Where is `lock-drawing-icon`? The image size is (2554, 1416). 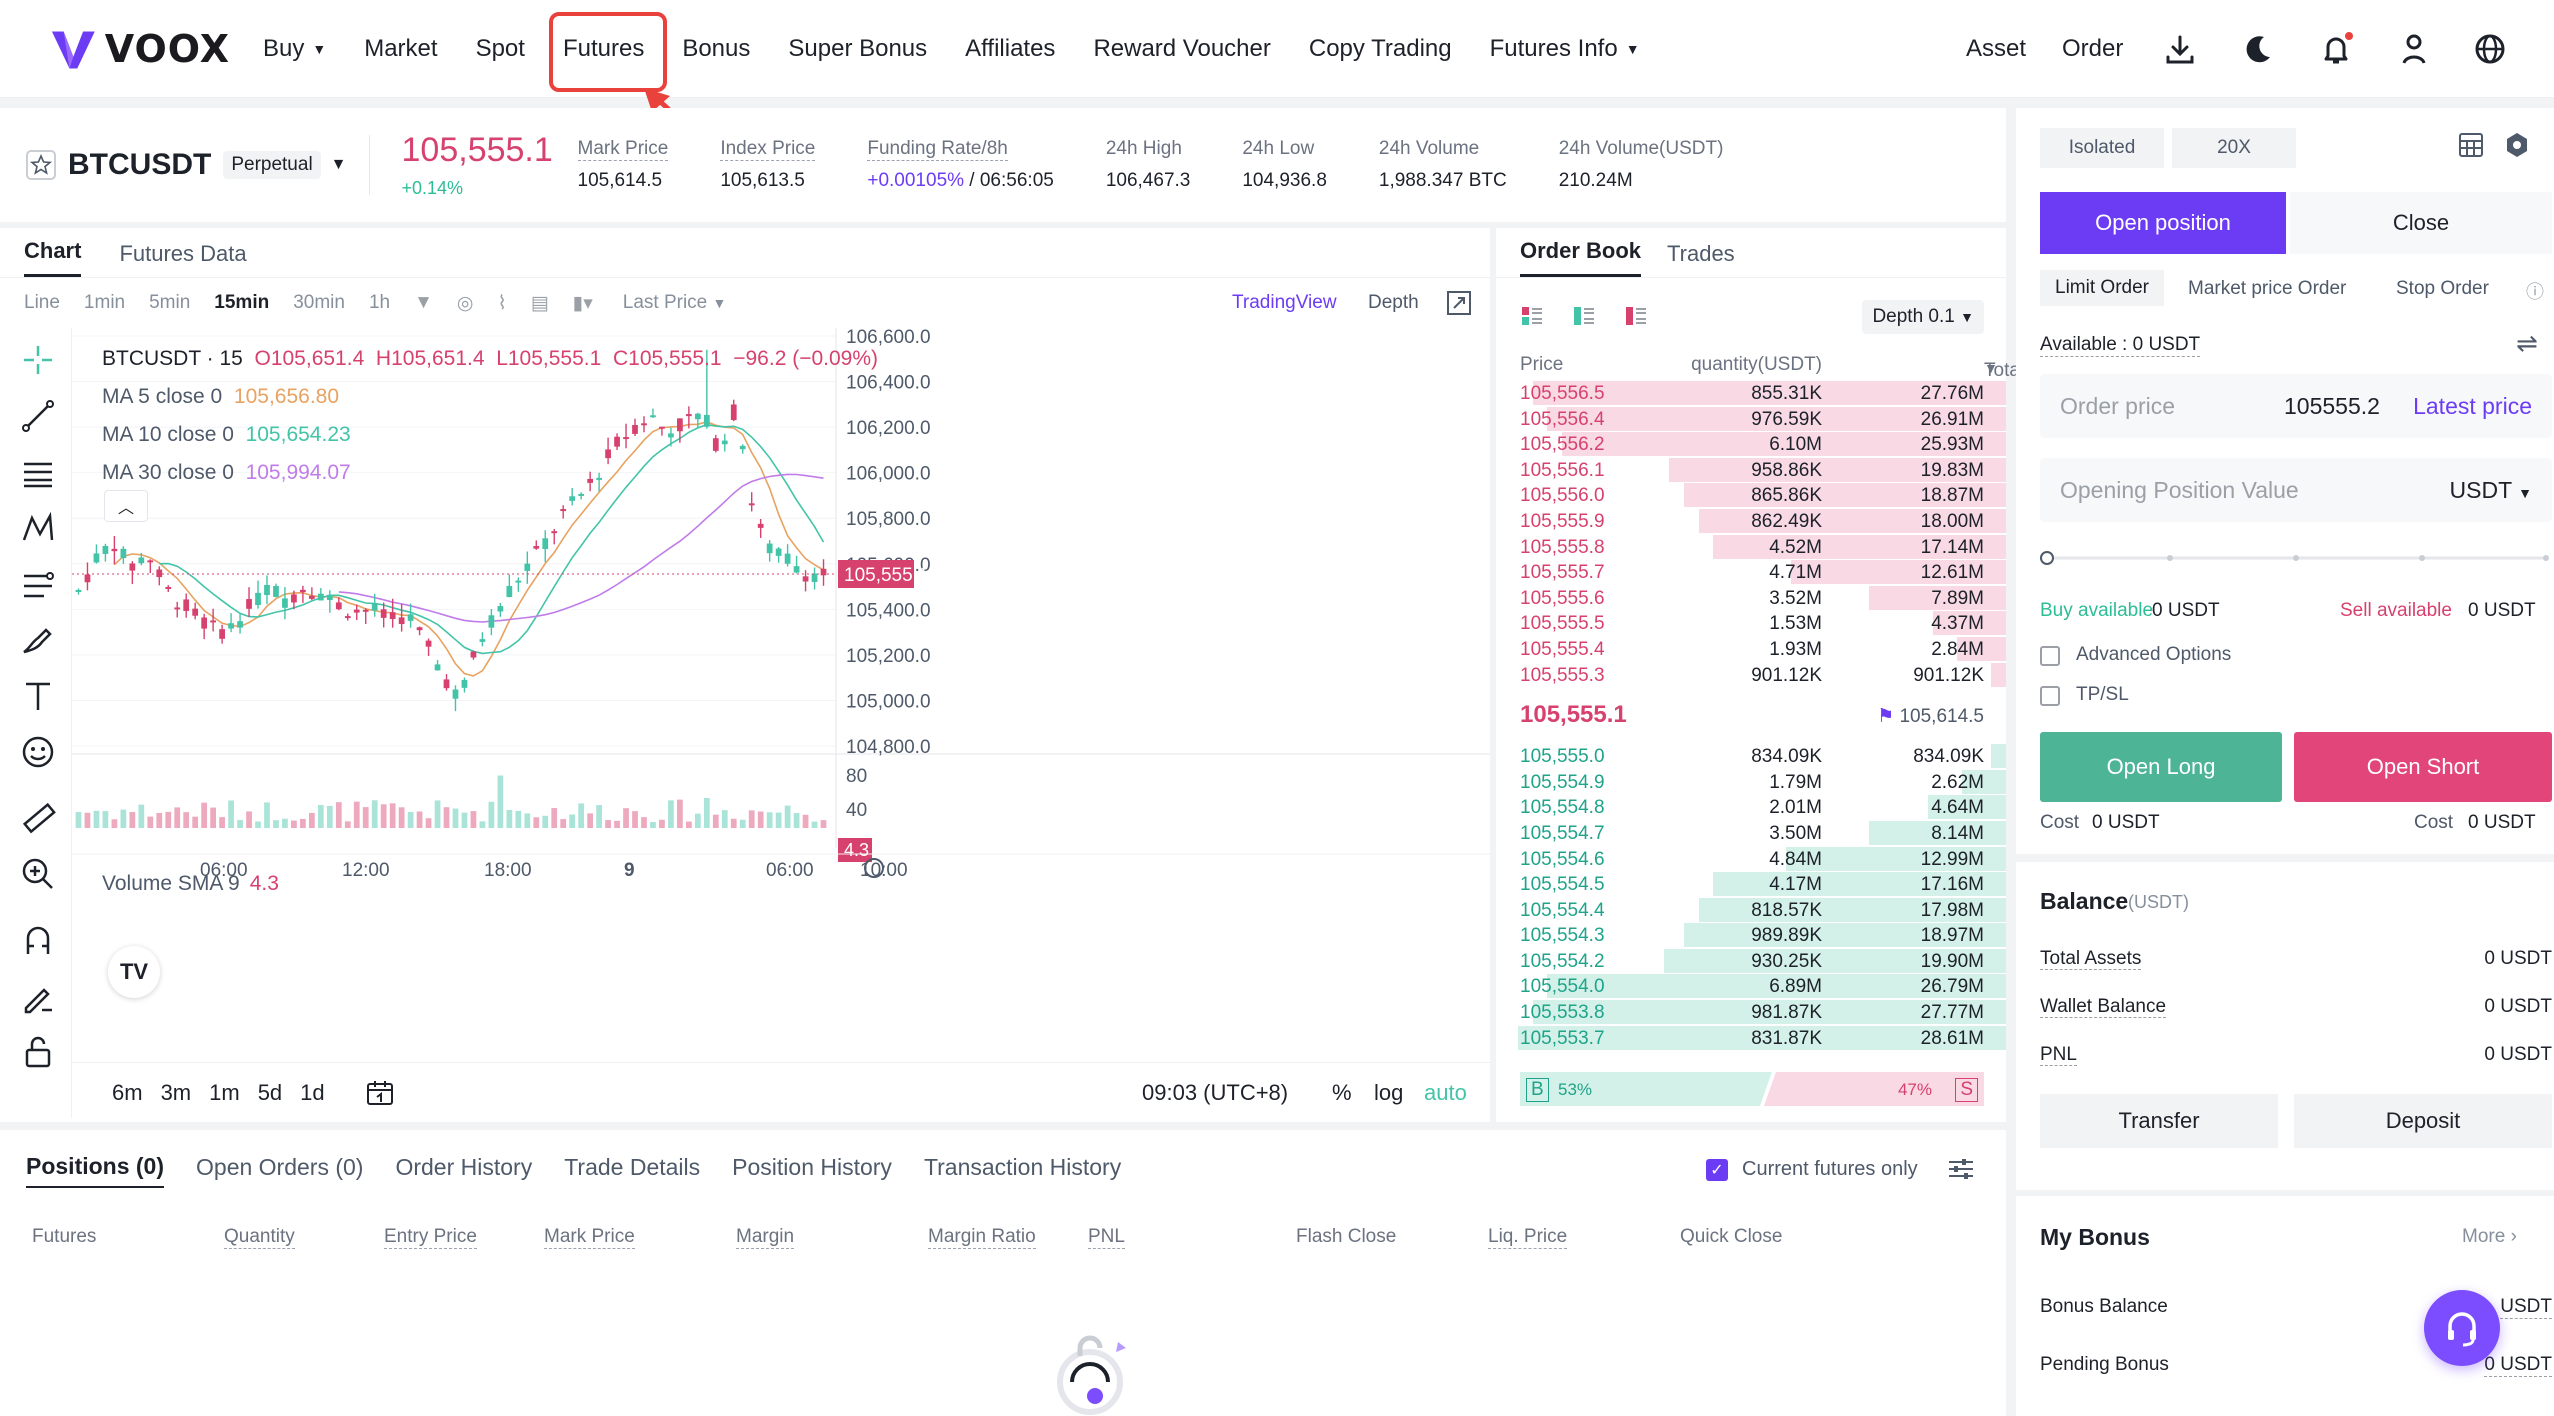
lock-drawing-icon is located at coordinates (38, 996).